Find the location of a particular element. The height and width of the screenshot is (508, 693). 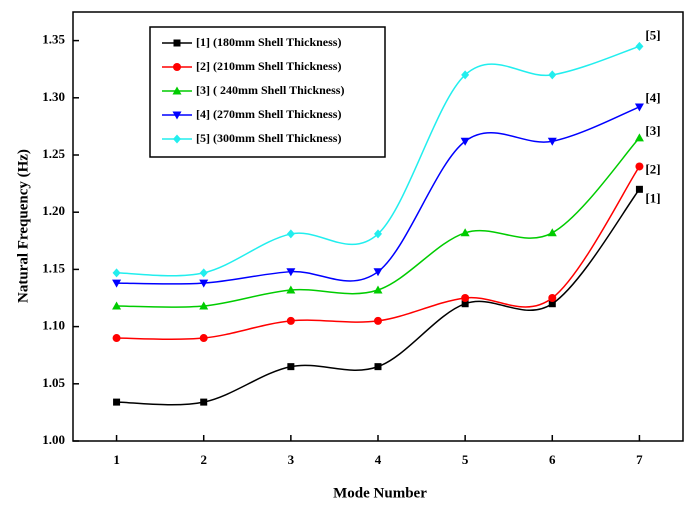

legend-label: [5] (300mm Shell Thickness) is located at coordinates (268, 138).